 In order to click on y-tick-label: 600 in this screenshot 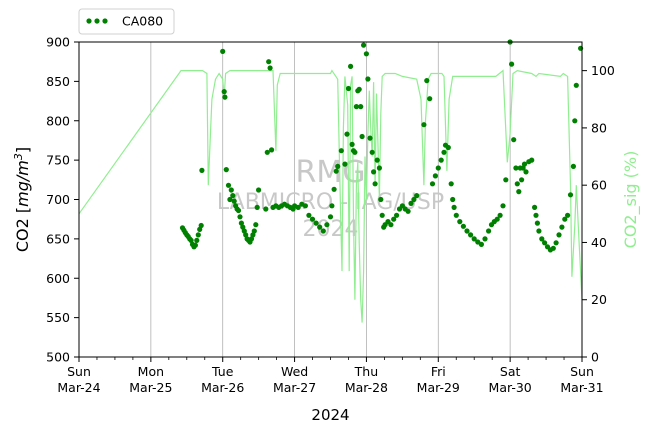, I will do `click(58, 278)`.